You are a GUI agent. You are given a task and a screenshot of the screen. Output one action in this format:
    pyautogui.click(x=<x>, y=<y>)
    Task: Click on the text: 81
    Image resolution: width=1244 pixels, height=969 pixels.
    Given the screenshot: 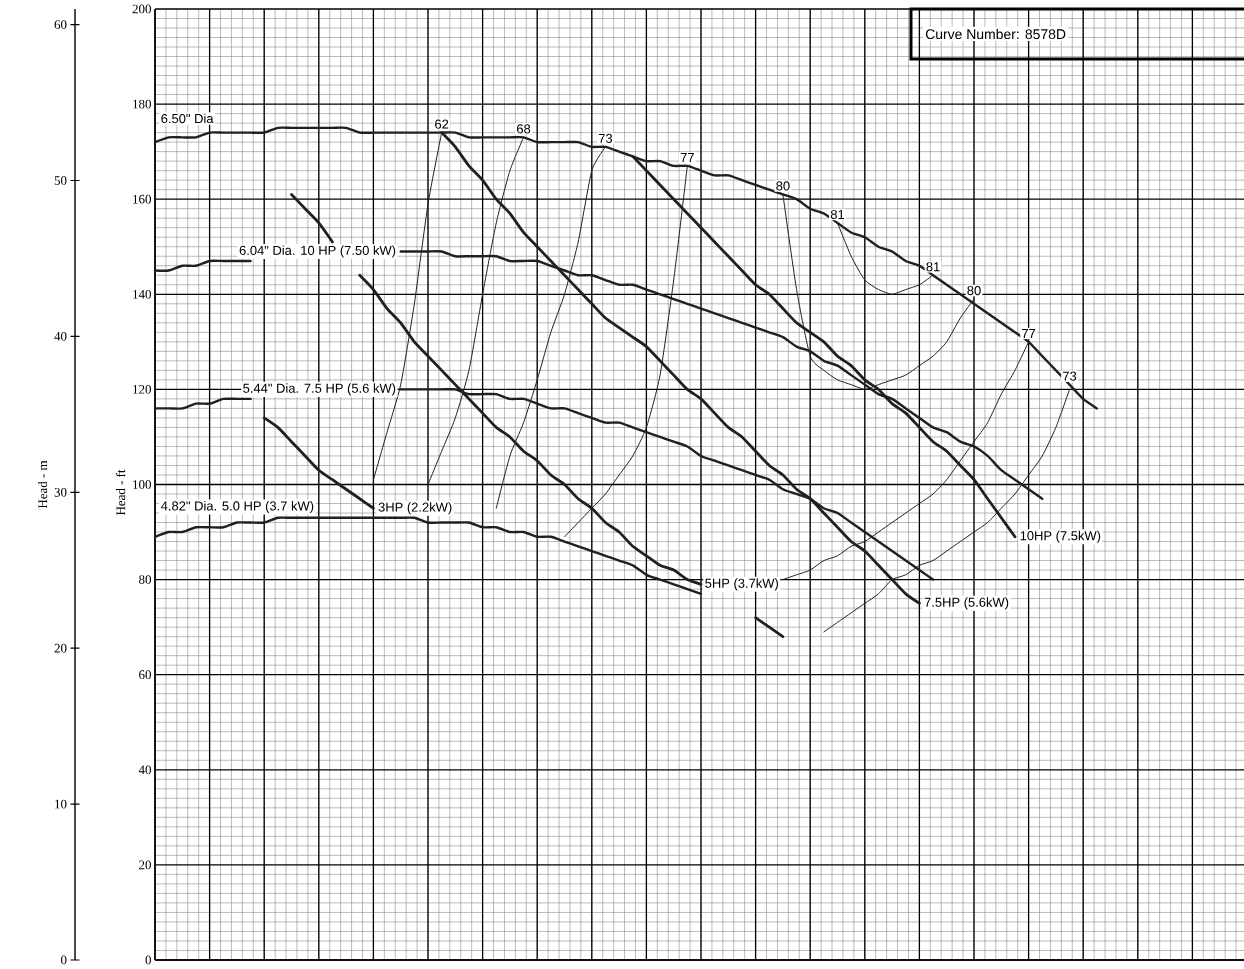 What is the action you would take?
    pyautogui.click(x=837, y=214)
    